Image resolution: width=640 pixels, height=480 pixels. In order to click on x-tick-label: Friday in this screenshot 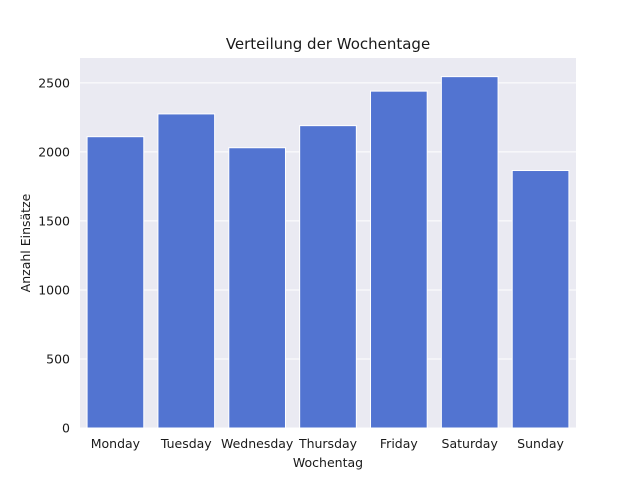, I will do `click(399, 443)`.